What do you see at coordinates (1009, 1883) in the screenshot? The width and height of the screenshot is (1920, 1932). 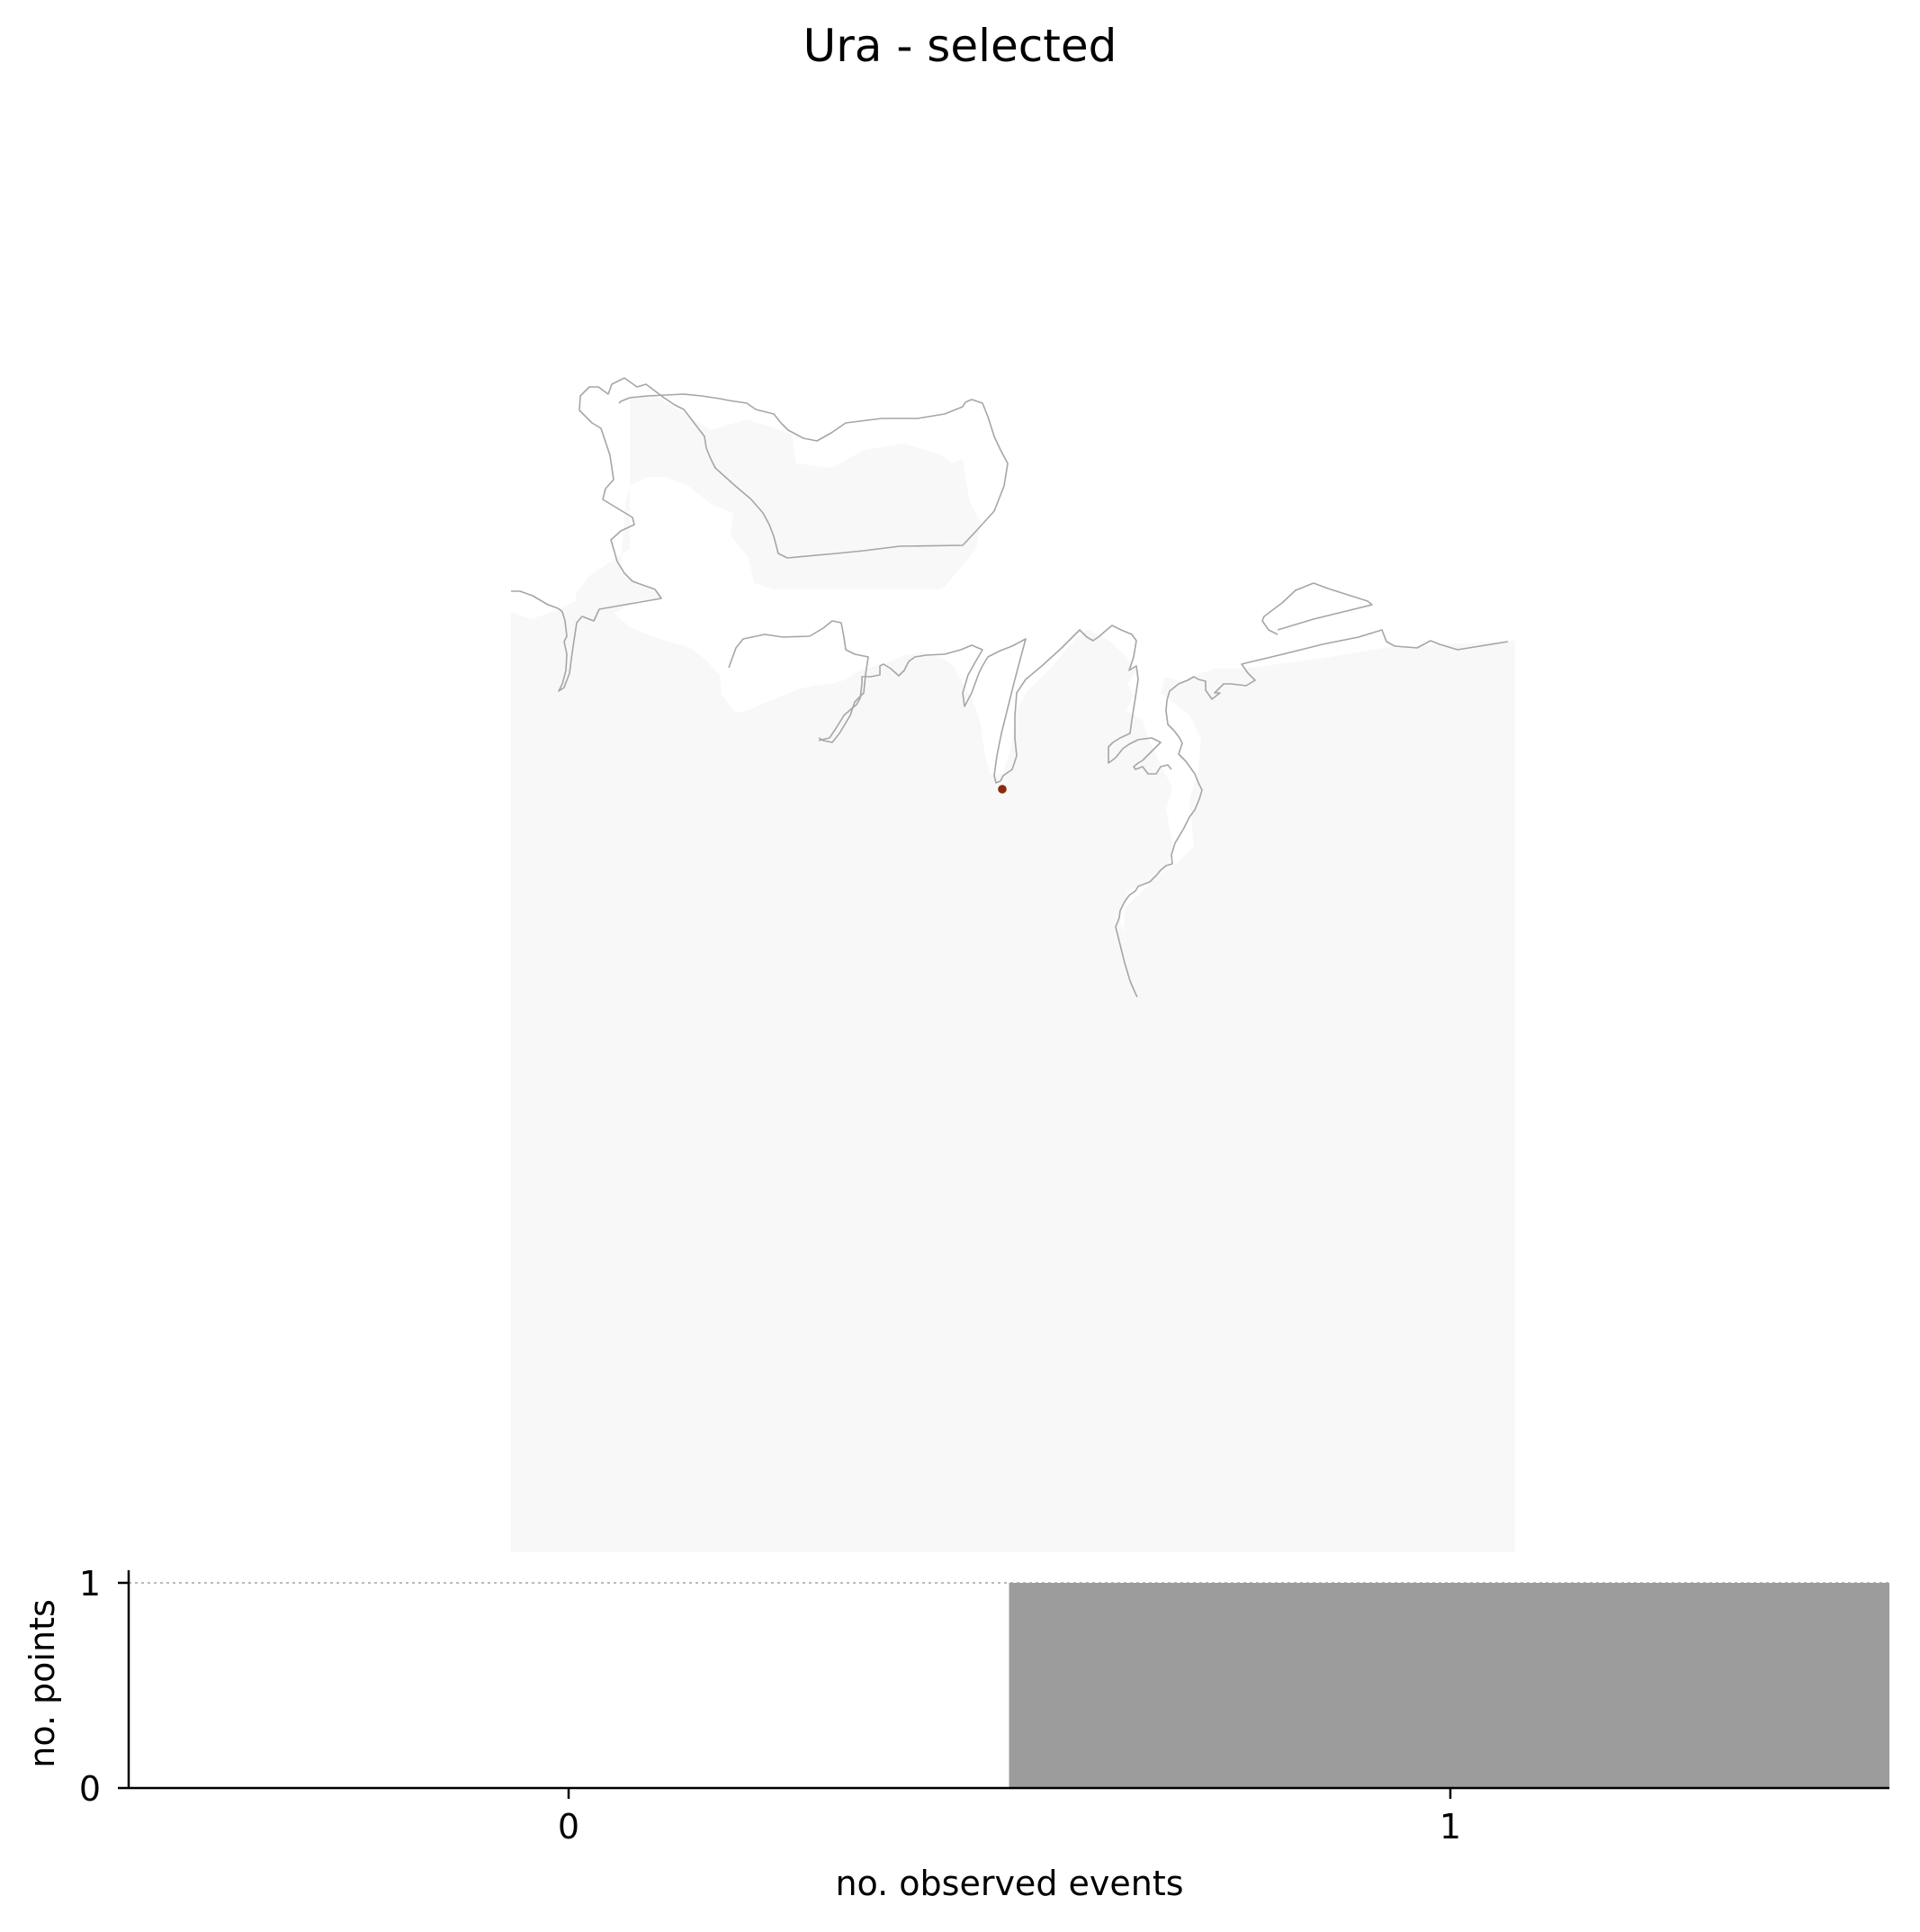 I see `x-axis-label: no. observed events` at bounding box center [1009, 1883].